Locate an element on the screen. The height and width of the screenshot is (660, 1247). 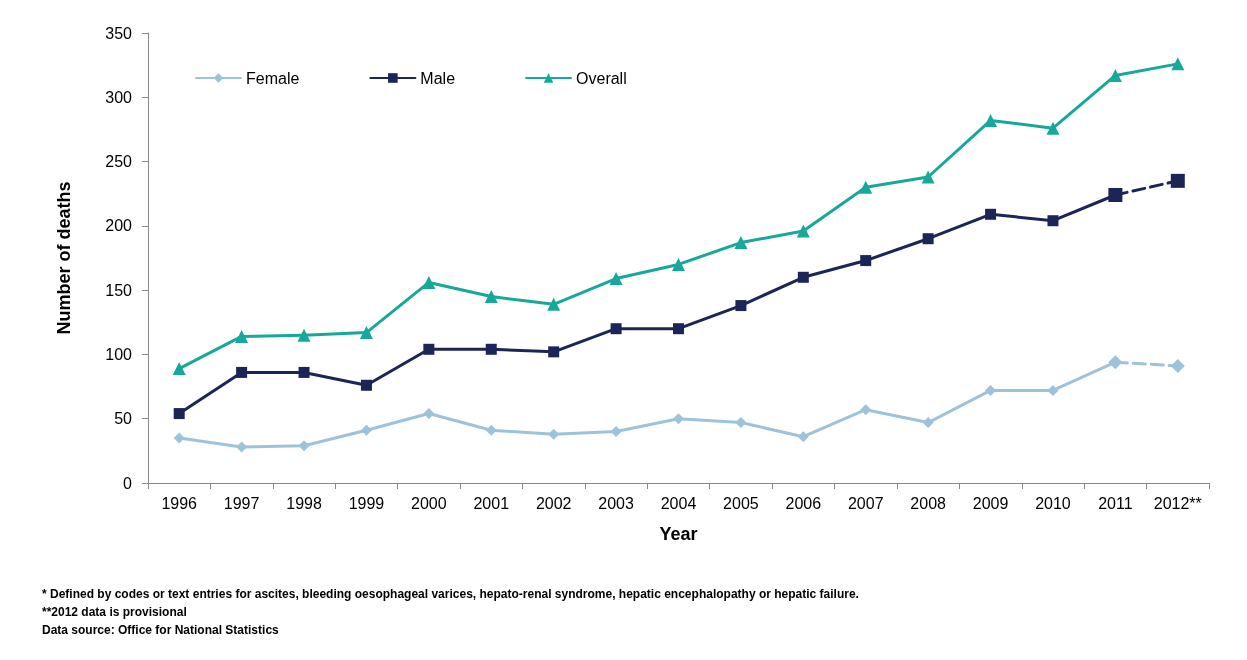
y-axis-title: Number of deaths is located at coordinates (64, 258).